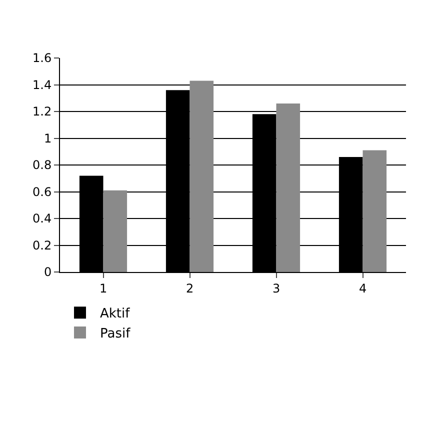  I want to click on y-tick-label: 0, so click(48, 272).